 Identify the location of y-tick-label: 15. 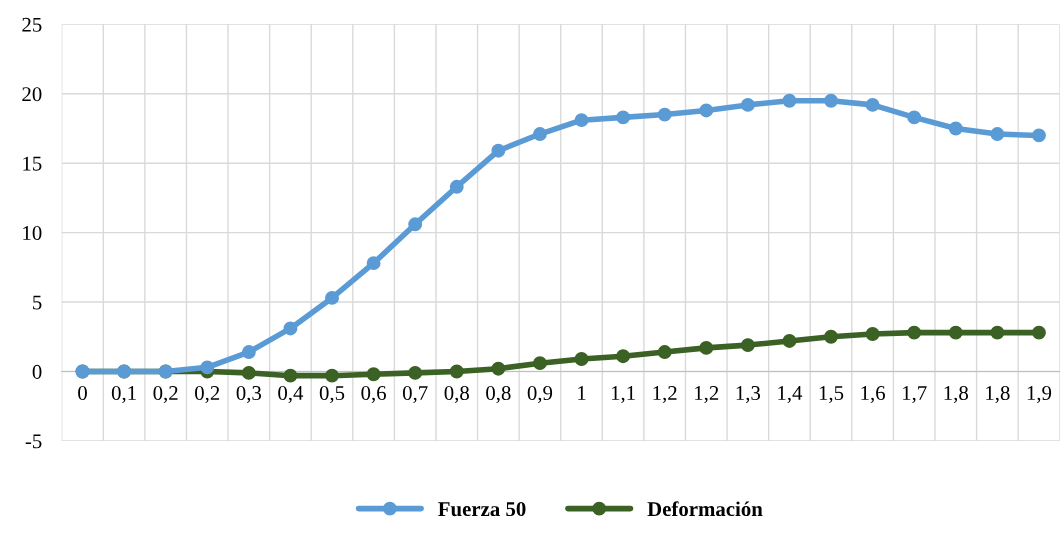
(32, 163).